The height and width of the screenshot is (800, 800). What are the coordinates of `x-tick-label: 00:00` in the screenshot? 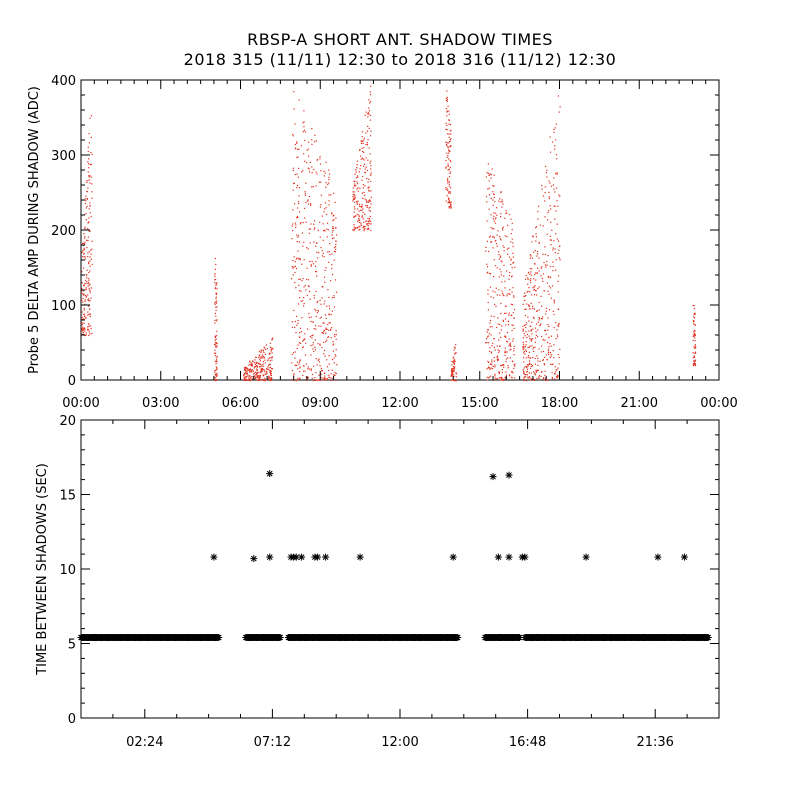 It's located at (80, 403).